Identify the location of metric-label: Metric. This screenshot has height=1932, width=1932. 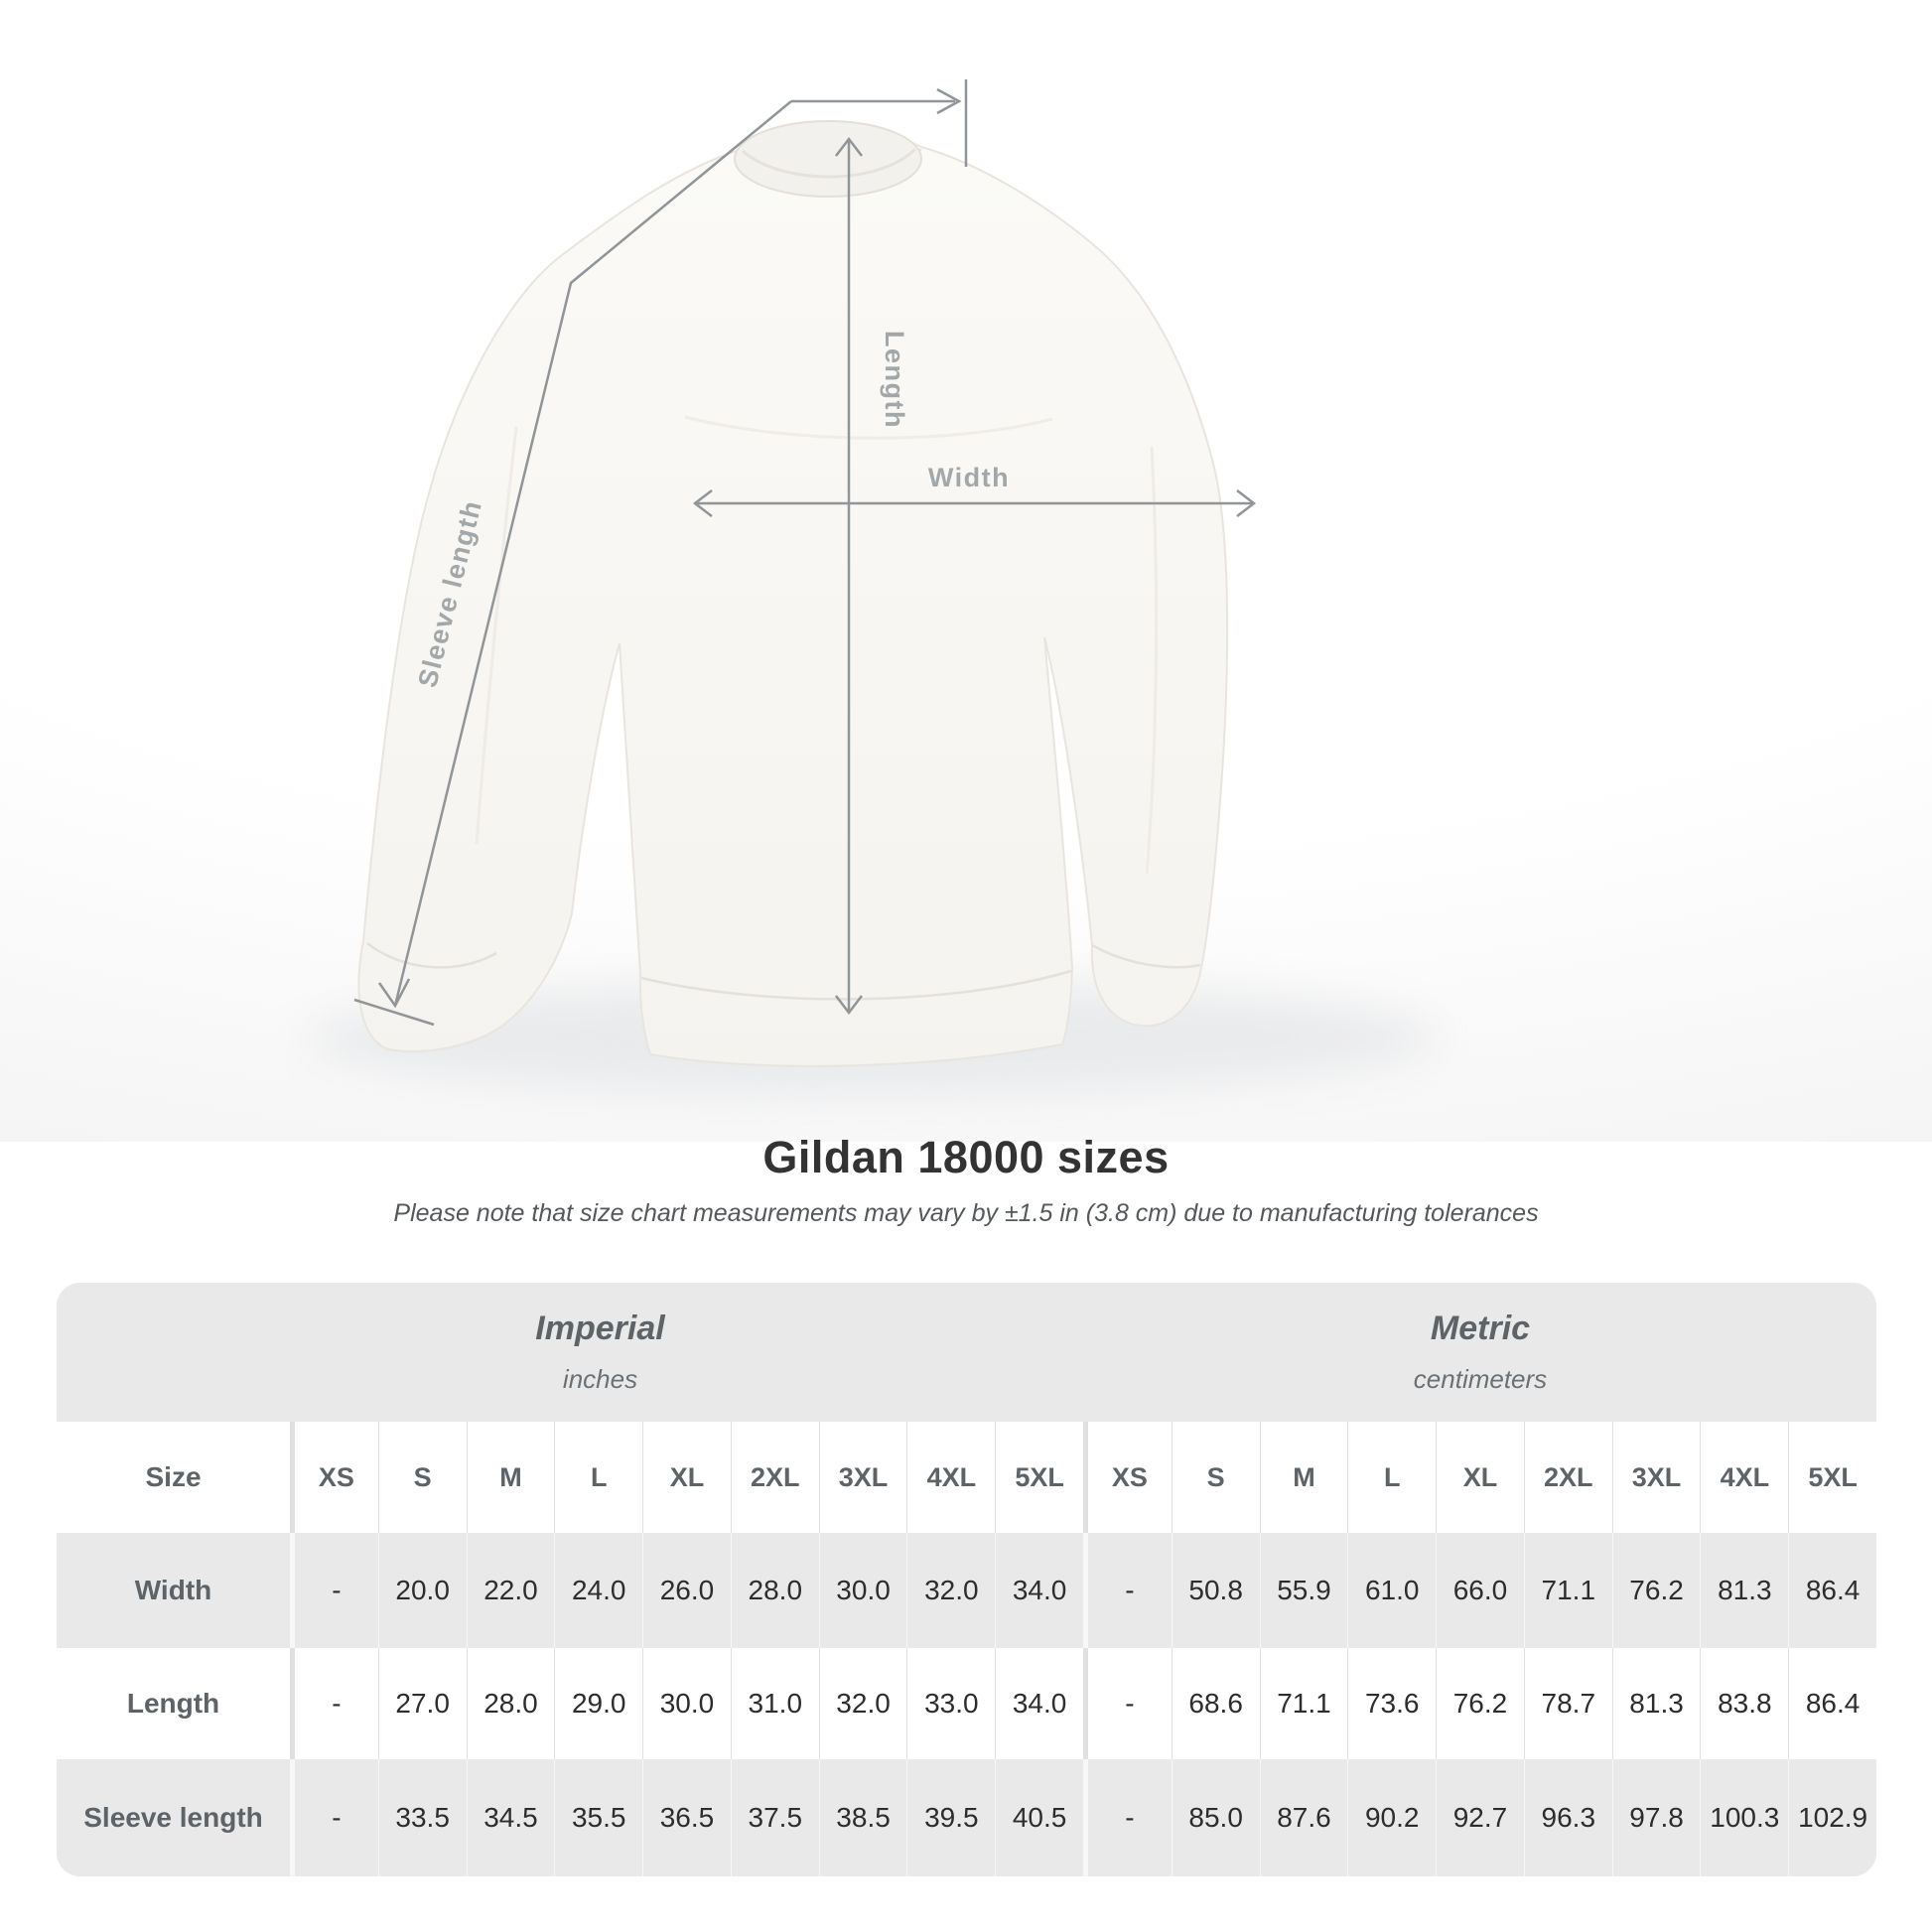
(1480, 1329).